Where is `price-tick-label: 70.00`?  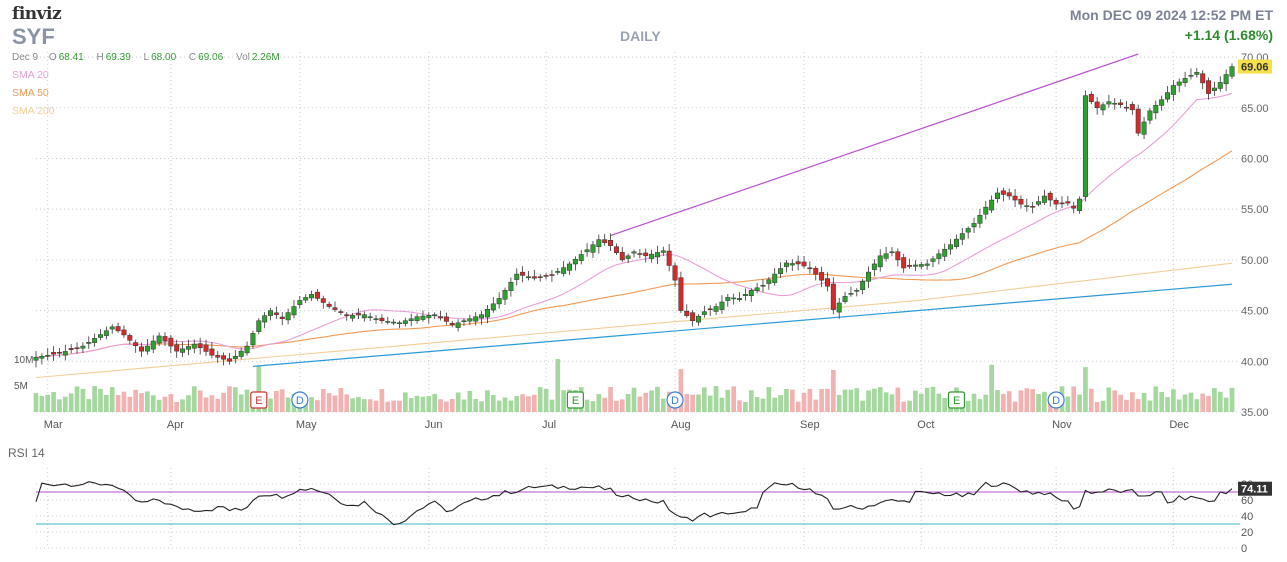 price-tick-label: 70.00 is located at coordinates (1255, 58).